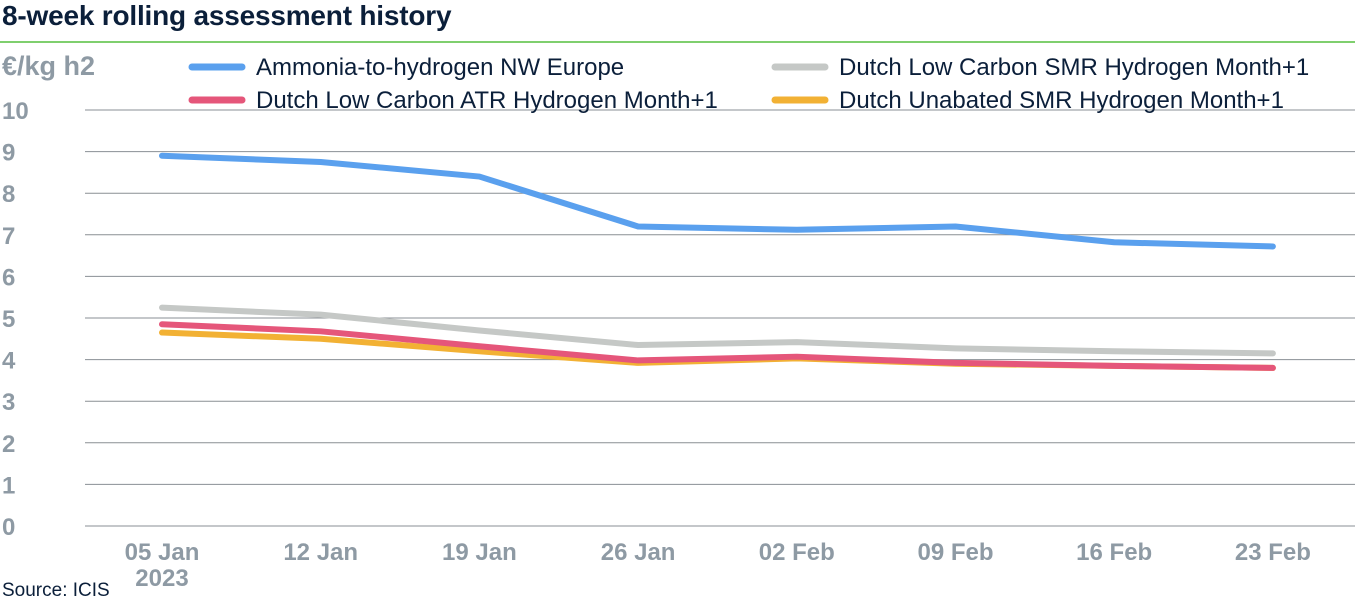  I want to click on y-tick-label: 8, so click(8, 194).